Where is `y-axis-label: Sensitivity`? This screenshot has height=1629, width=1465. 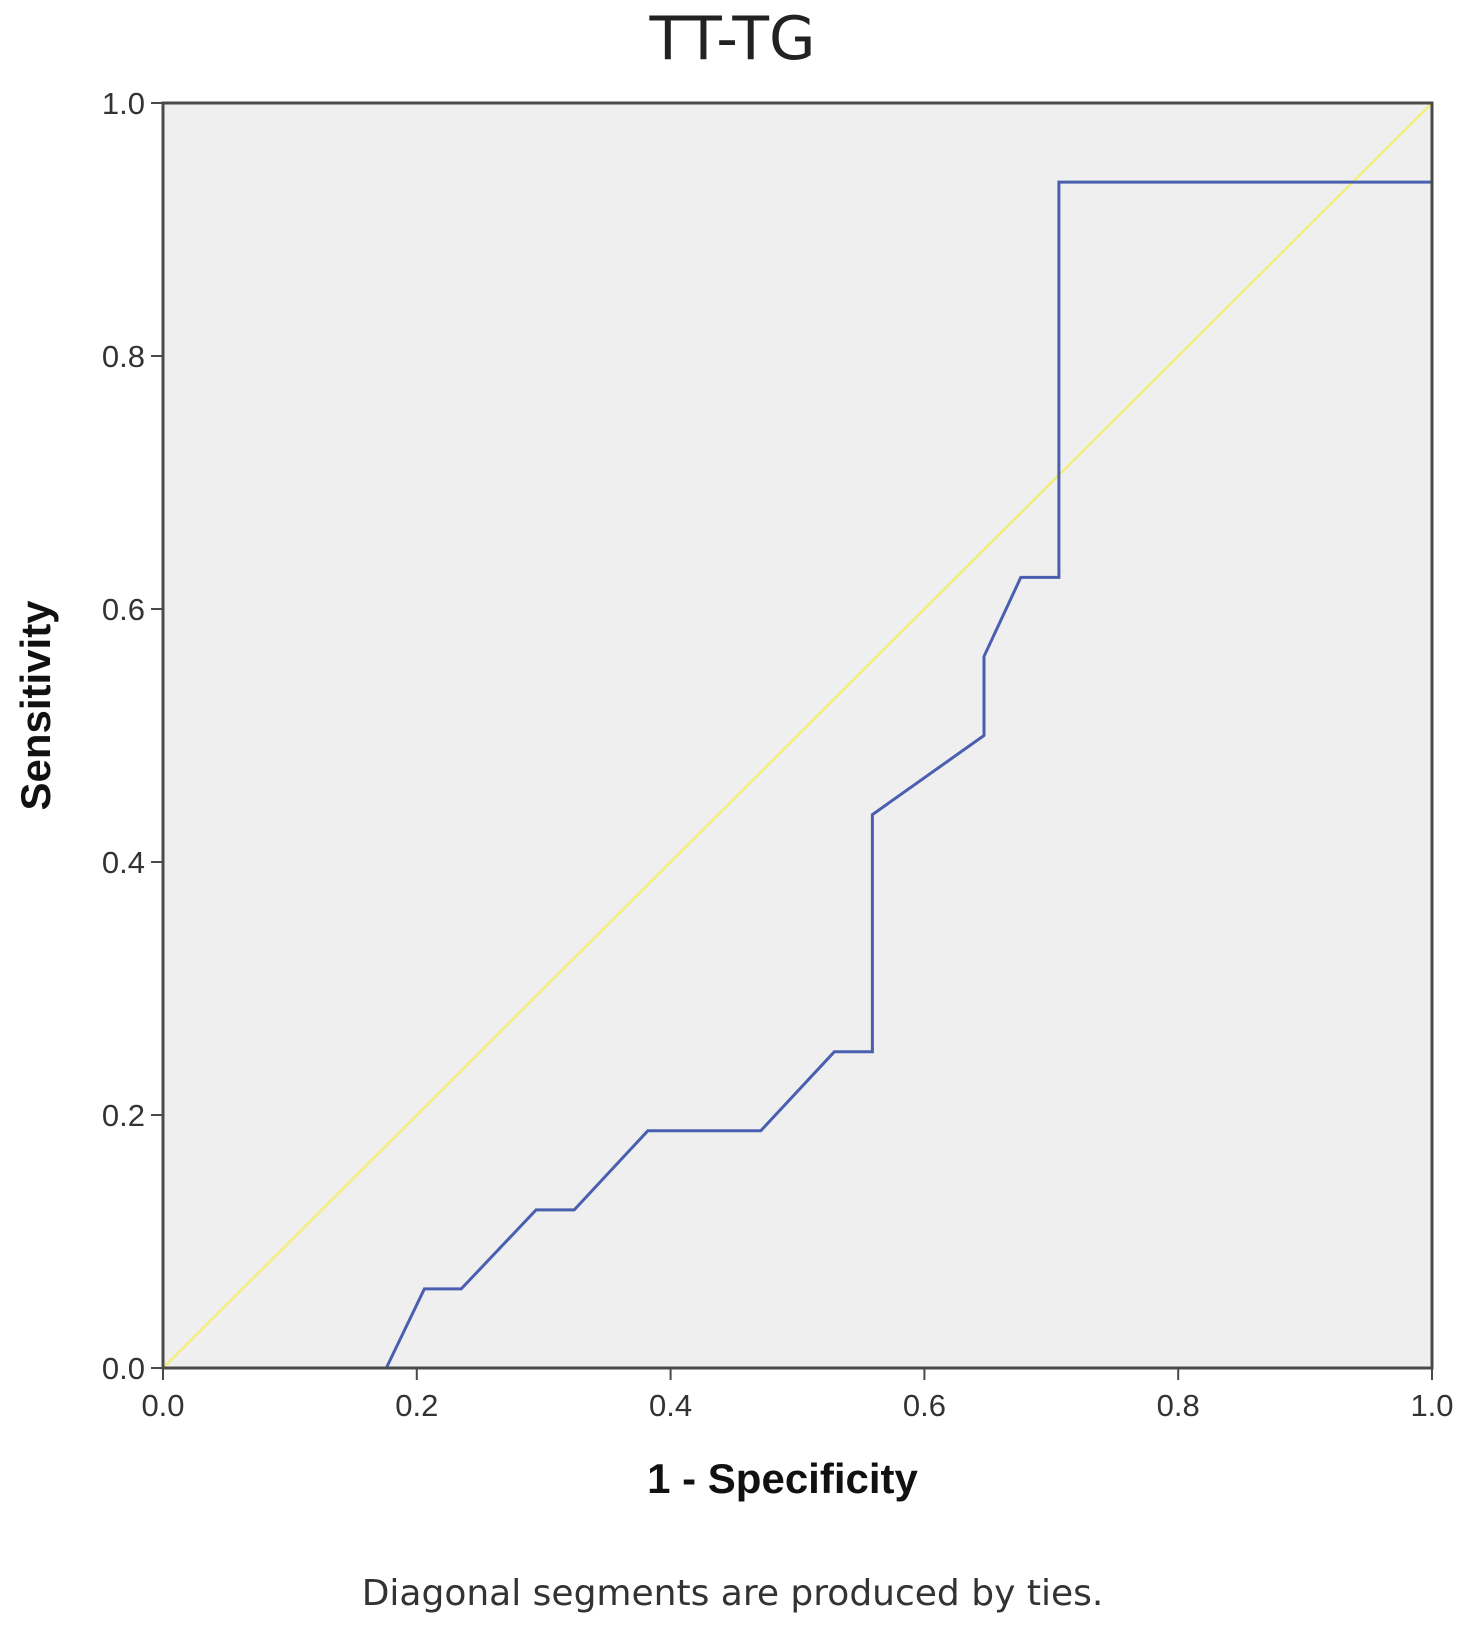
y-axis-label: Sensitivity is located at coordinates (35, 705).